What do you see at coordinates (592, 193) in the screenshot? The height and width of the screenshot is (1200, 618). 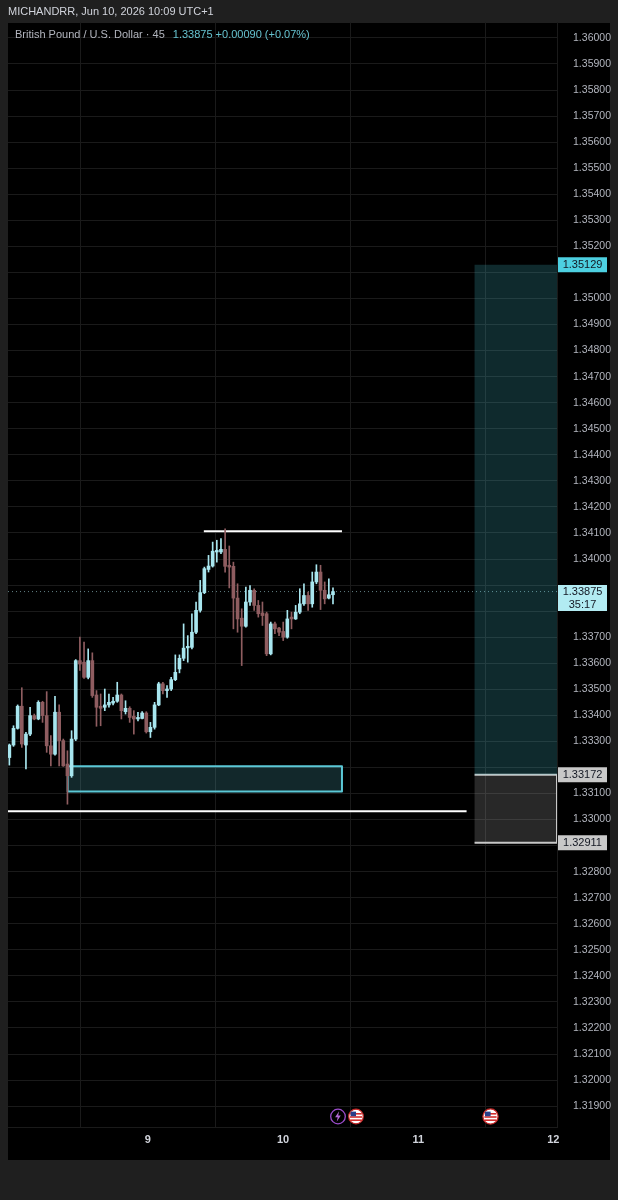 I see `y-tick-label: 1.35400` at bounding box center [592, 193].